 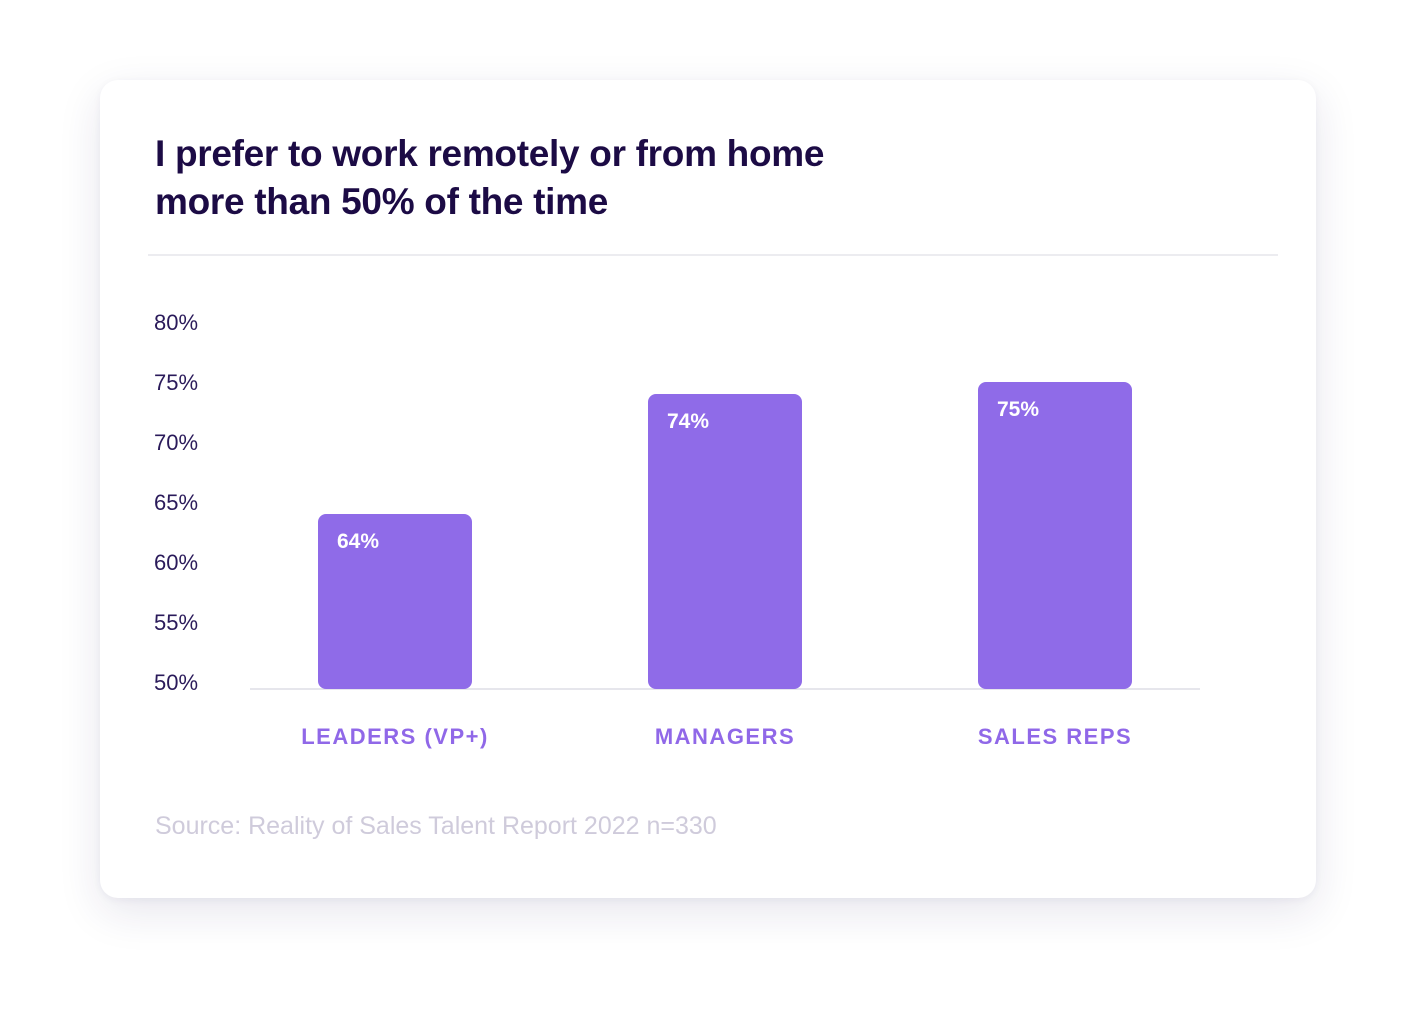 I want to click on y-tick-label: 75%, so click(x=176, y=382).